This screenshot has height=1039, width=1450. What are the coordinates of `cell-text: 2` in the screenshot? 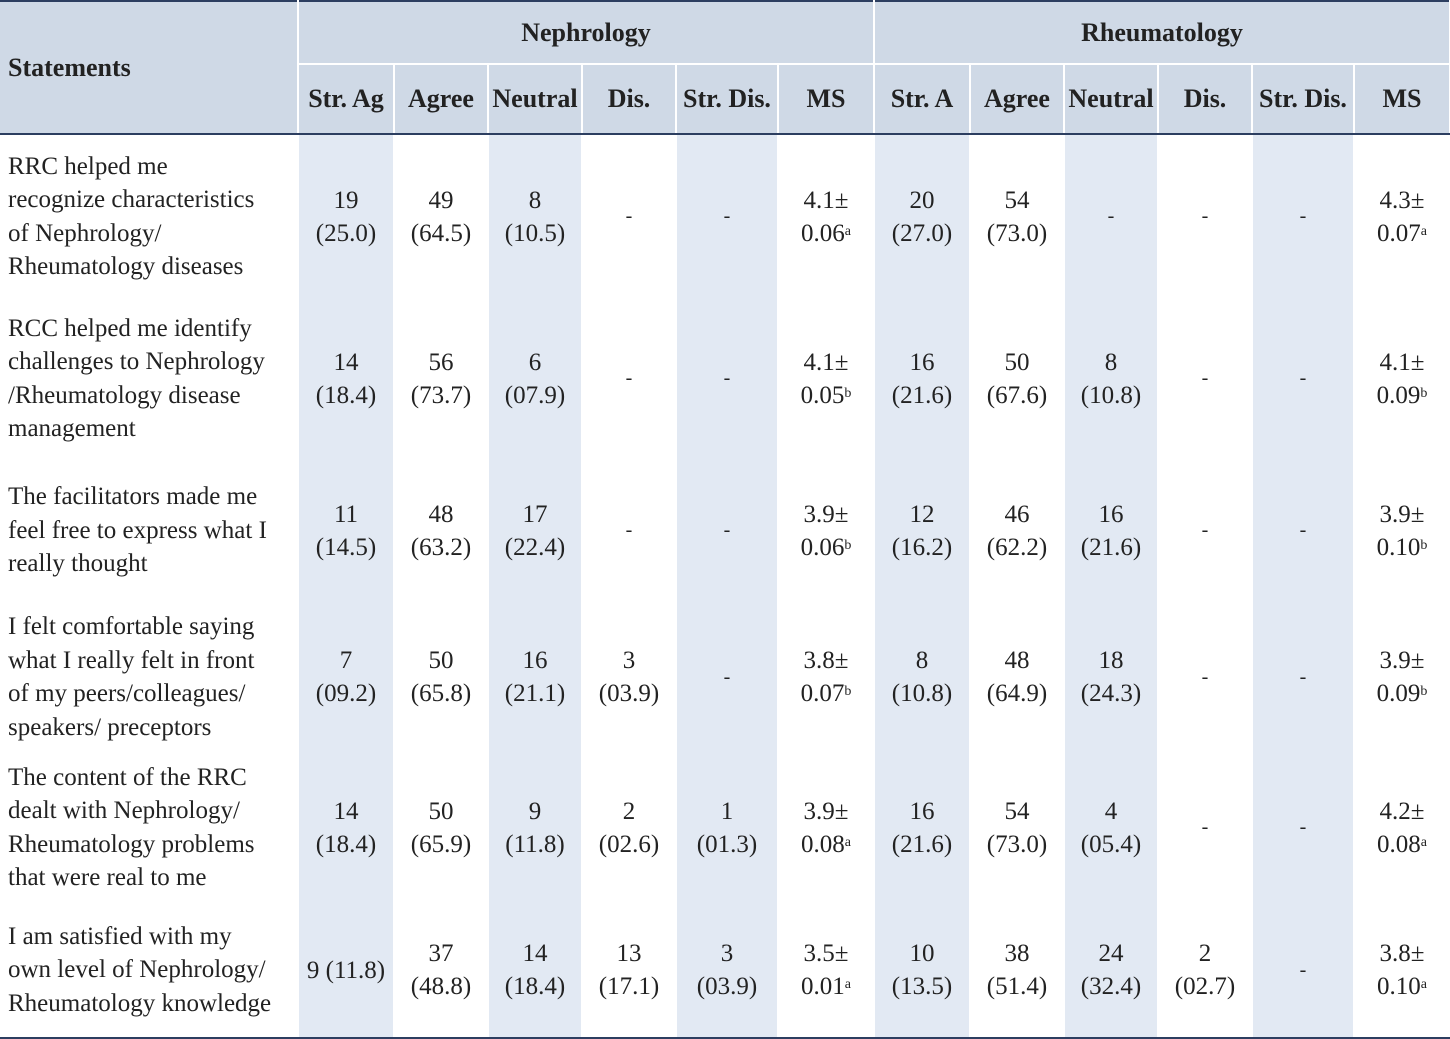 It's located at (1205, 953).